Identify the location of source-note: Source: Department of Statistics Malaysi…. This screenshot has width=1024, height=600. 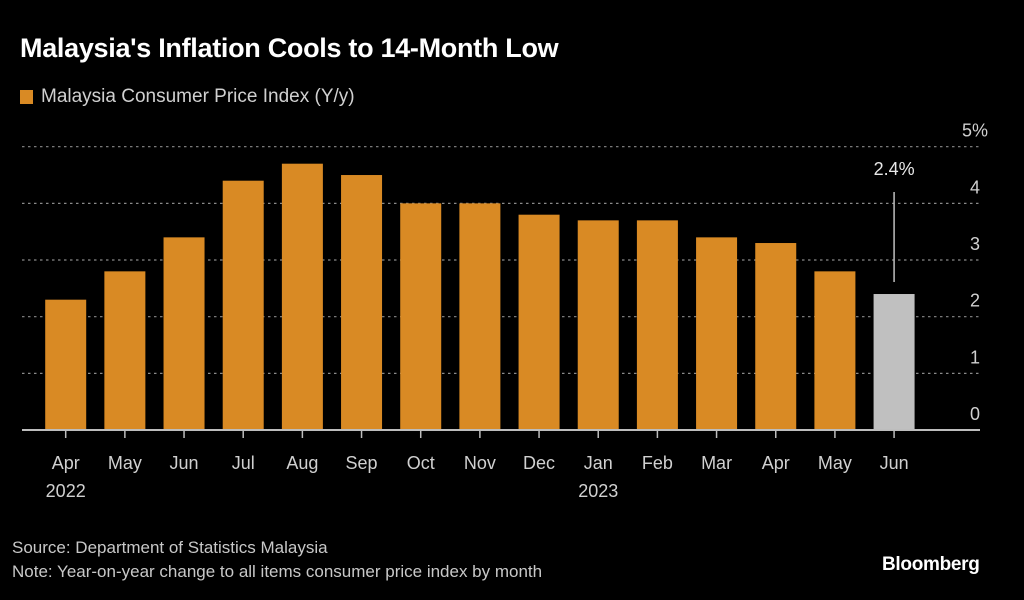
(170, 547).